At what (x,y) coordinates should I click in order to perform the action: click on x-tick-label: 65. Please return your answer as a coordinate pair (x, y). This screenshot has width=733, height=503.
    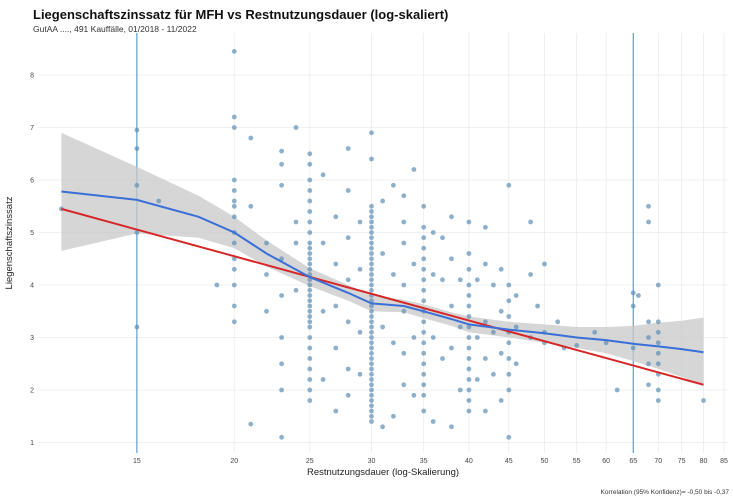
    Looking at the image, I should click on (633, 461).